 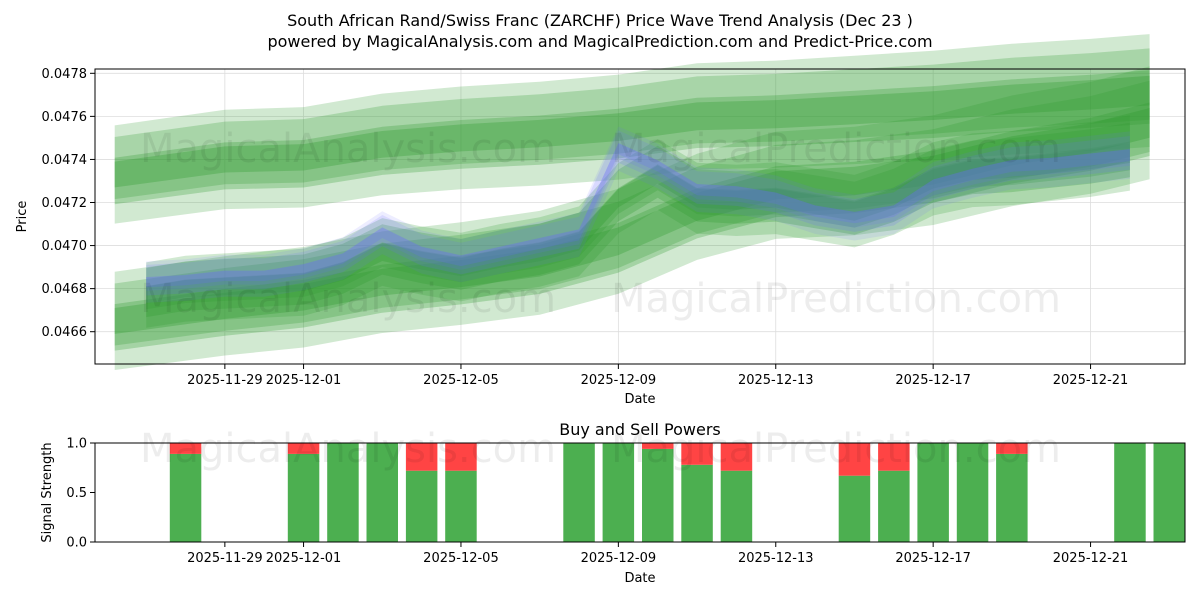 I want to click on signal-chart-title: Buy and Sell Powers, so click(x=640, y=429).